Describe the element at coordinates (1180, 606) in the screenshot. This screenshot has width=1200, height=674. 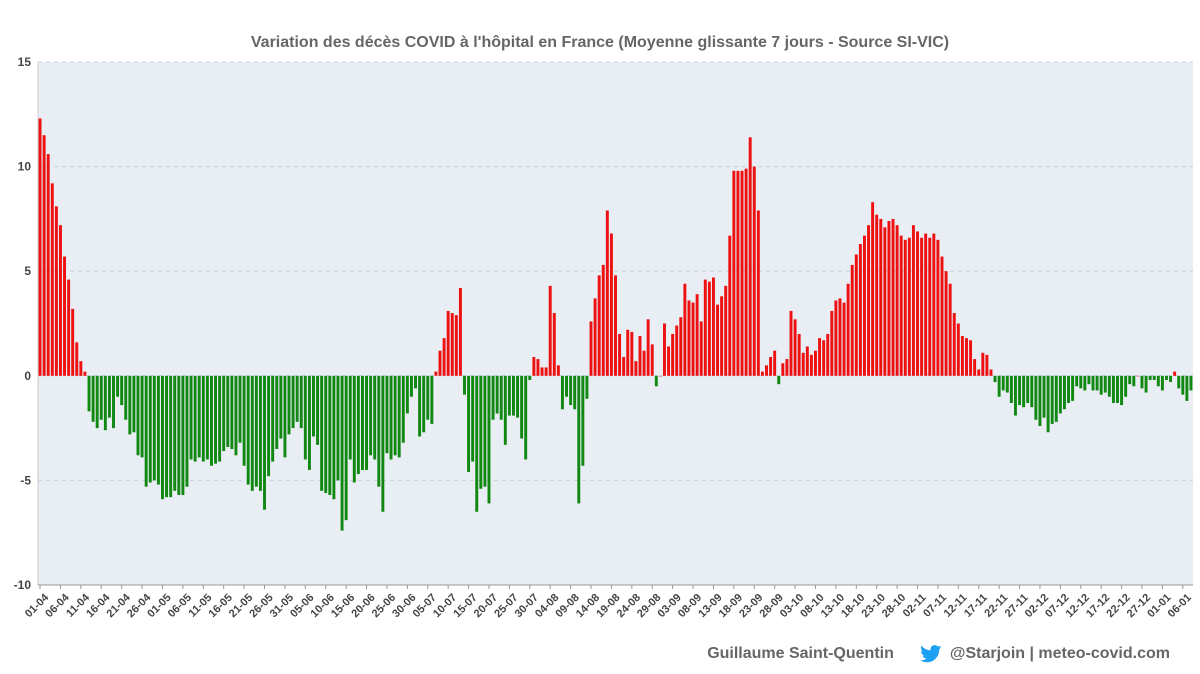
I see `x-tick-label: 06-01` at that location.